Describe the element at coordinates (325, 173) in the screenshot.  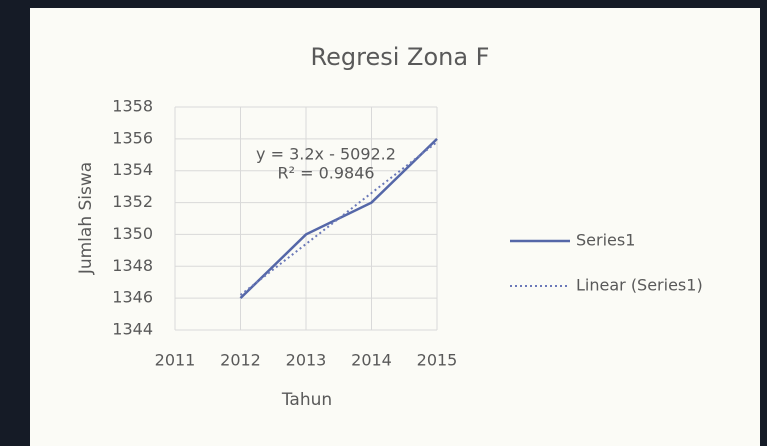
I see `annotation: R² = 0.9846` at that location.